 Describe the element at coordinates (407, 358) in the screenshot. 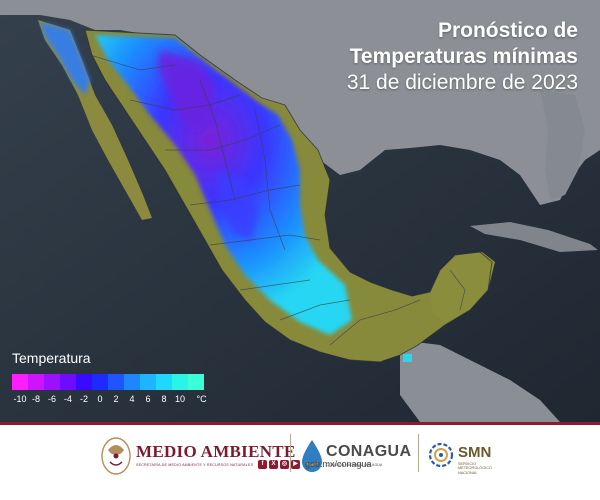

I see `cold-spot-chiapas` at that location.